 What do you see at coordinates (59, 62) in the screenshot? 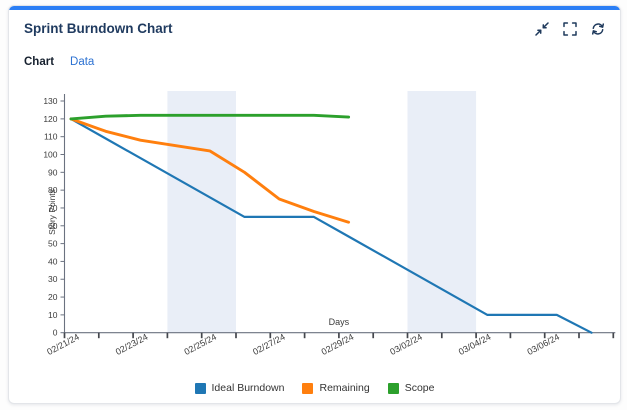
I see `view-tabs: Chart Data` at bounding box center [59, 62].